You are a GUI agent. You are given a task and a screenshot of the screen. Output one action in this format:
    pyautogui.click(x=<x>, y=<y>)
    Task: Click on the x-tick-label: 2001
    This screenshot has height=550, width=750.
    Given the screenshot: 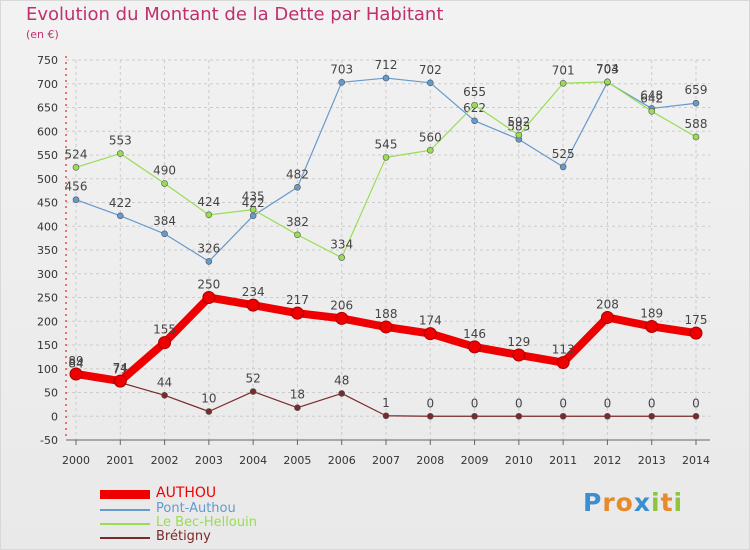 What is the action you would take?
    pyautogui.click(x=120, y=460)
    